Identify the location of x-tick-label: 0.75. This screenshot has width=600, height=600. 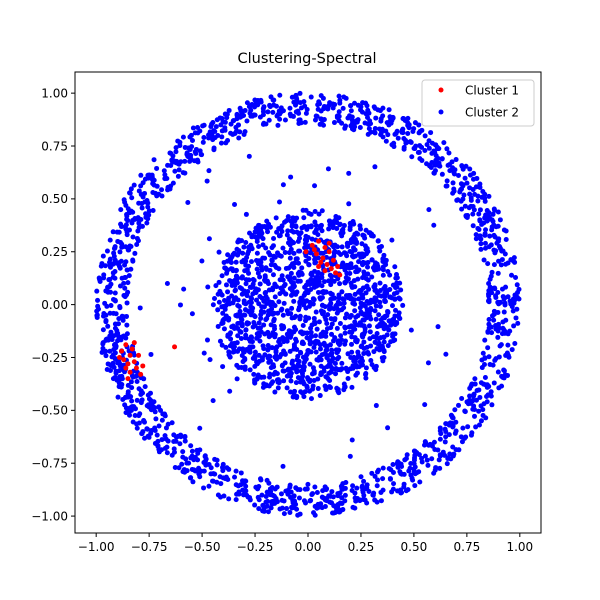
(467, 547).